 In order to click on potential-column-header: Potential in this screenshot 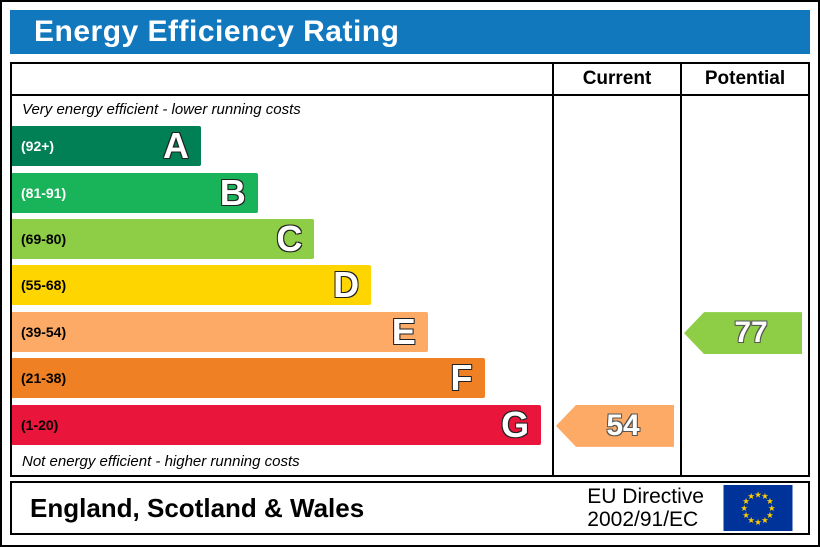, I will do `click(744, 79)`.